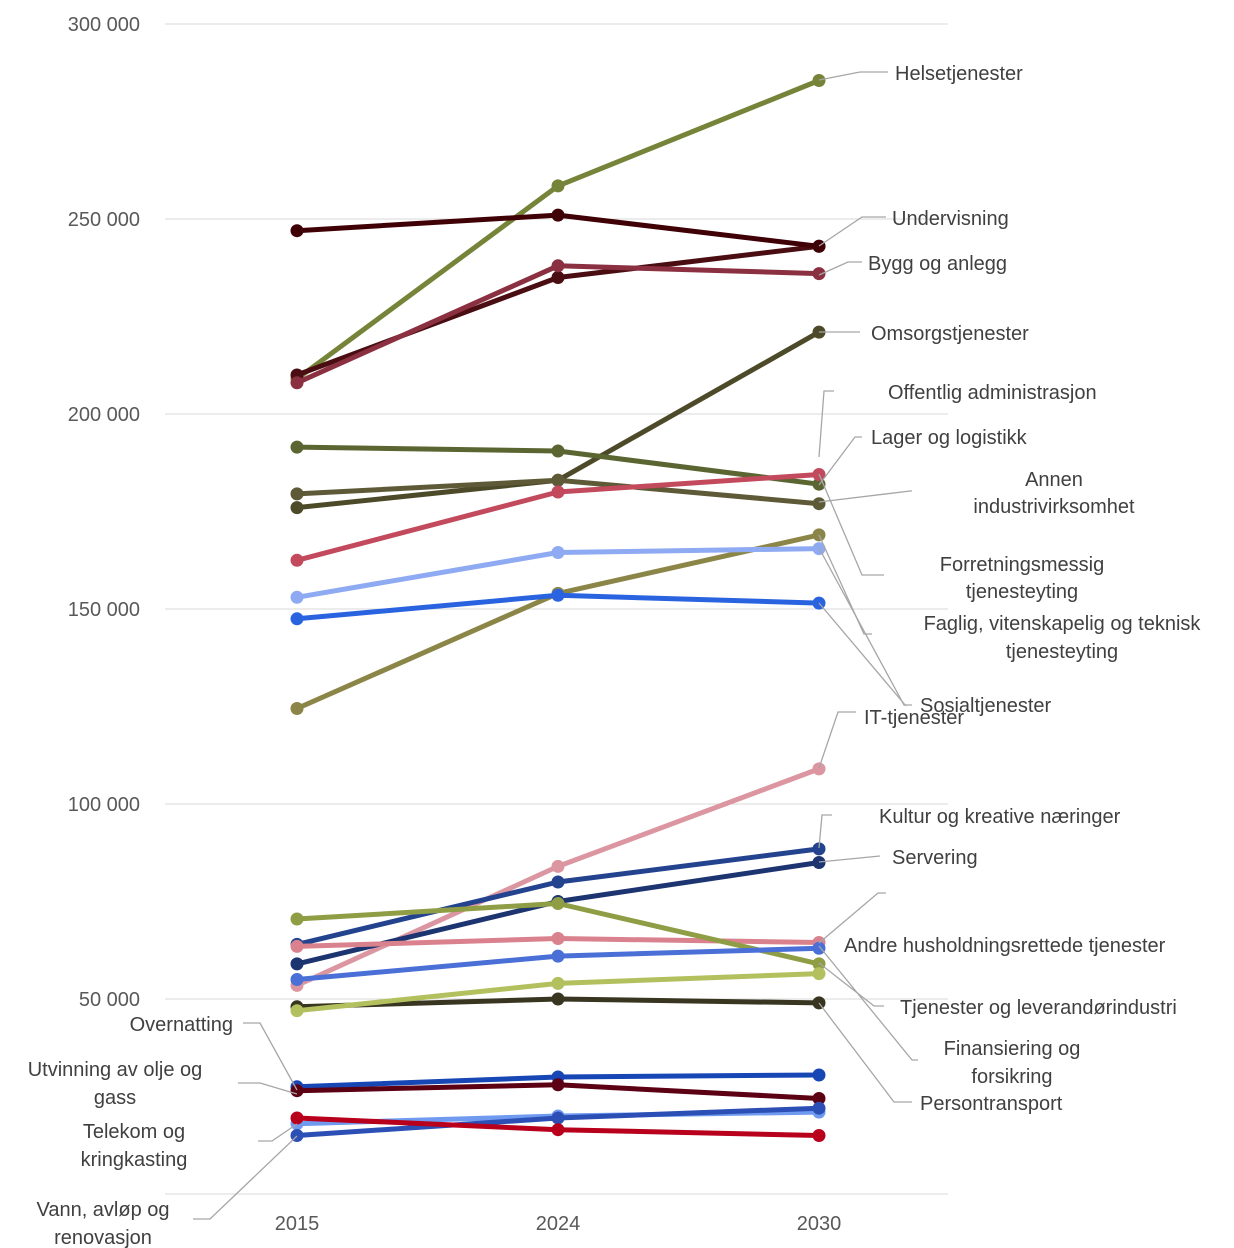 The width and height of the screenshot is (1234, 1248). I want to click on series-label-lager-og-logistikk: Lager og logistikk, so click(949, 438).